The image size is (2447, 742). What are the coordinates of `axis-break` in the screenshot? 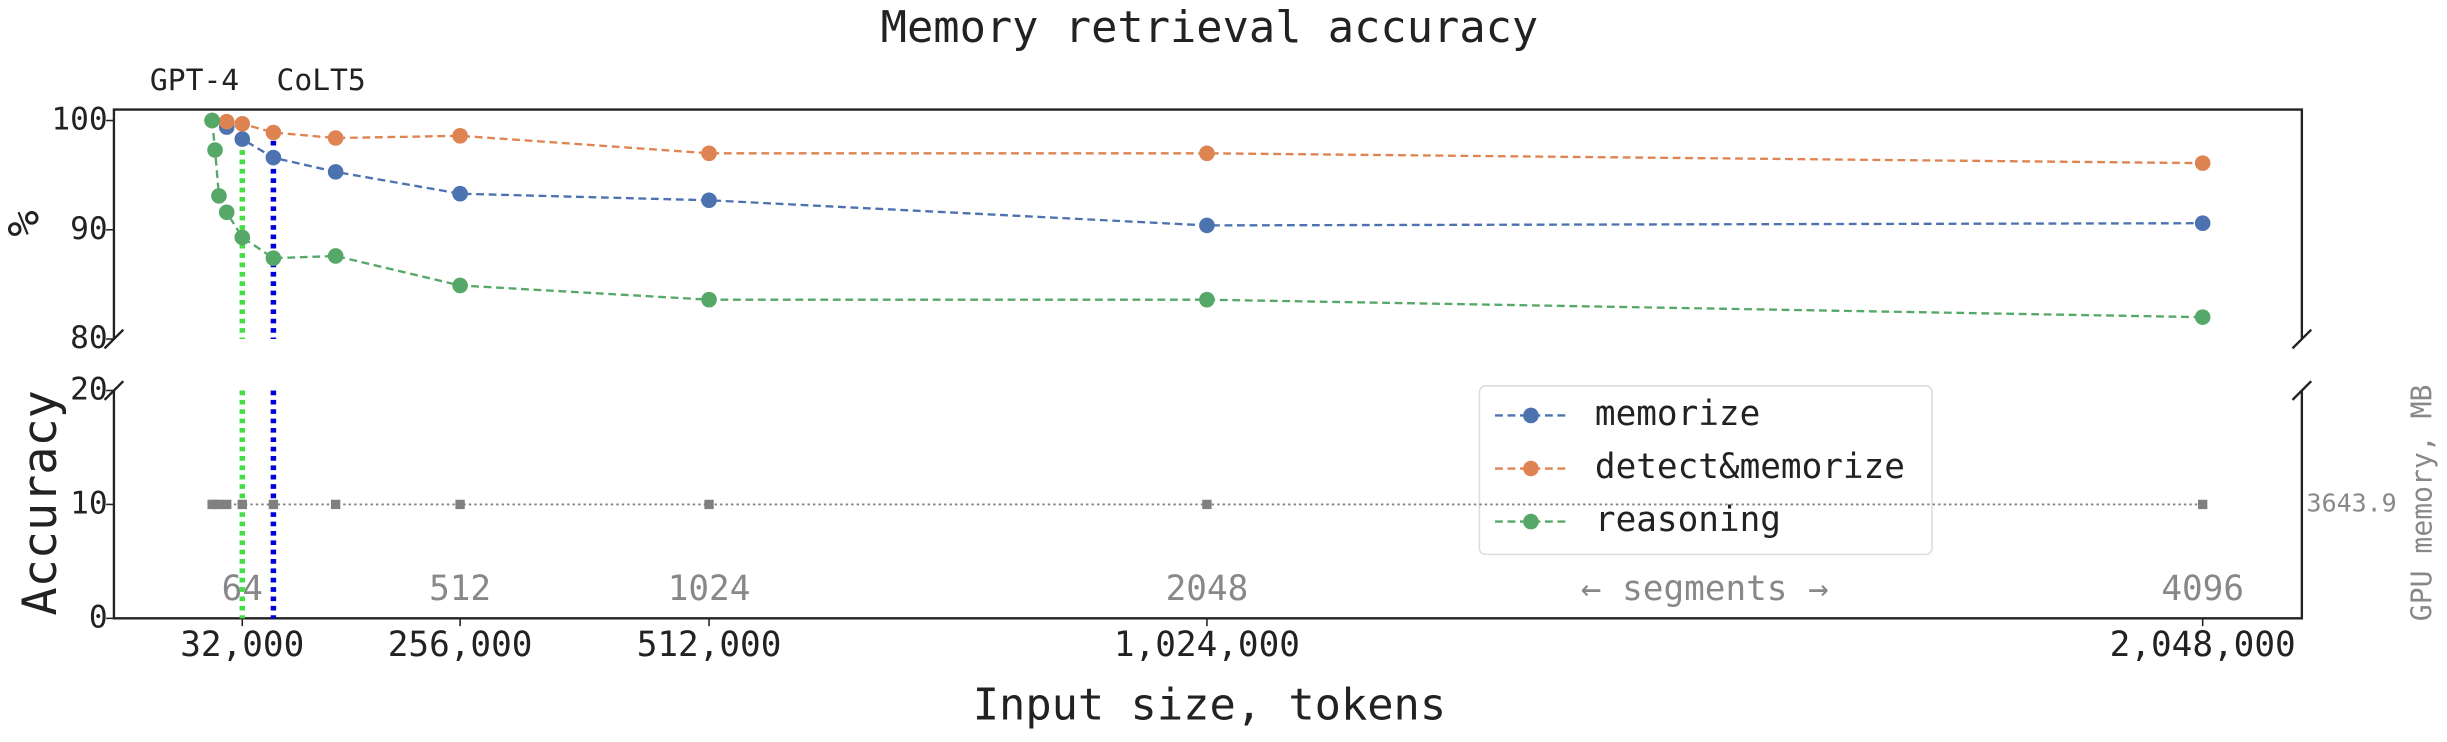 It's located at (1208, 364).